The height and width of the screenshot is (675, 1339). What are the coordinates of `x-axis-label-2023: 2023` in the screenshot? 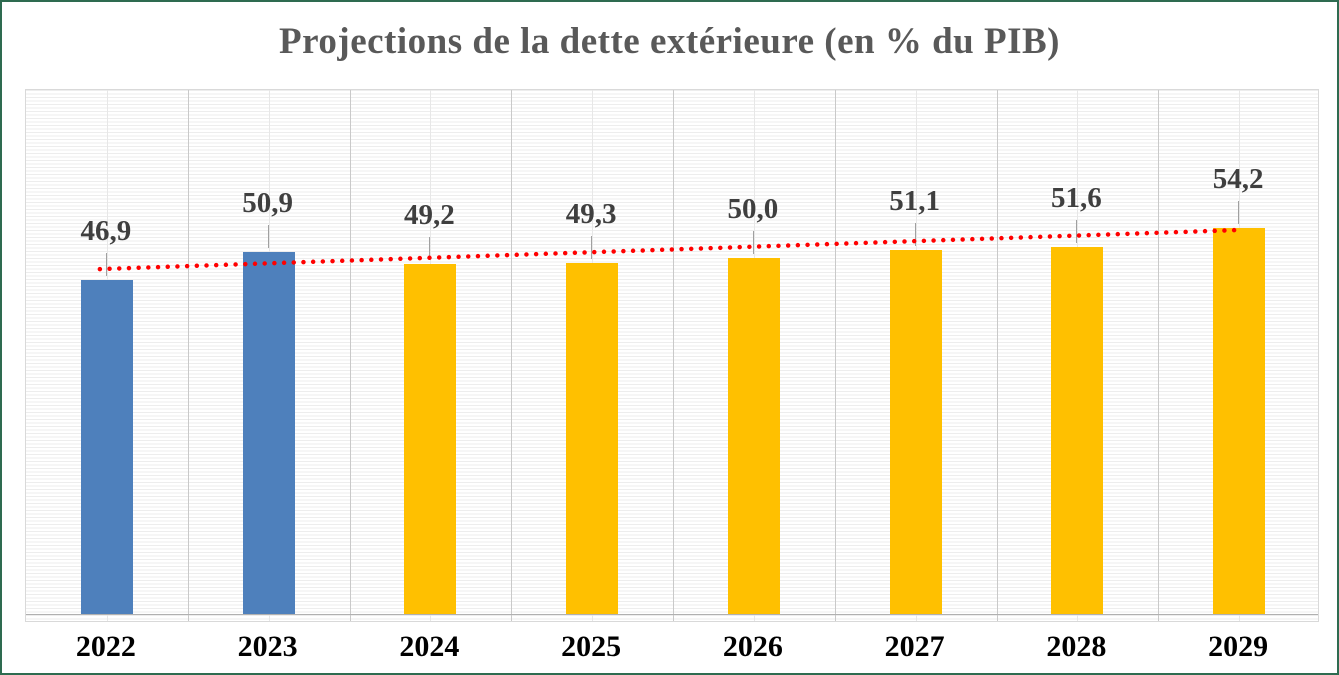 It's located at (267, 646).